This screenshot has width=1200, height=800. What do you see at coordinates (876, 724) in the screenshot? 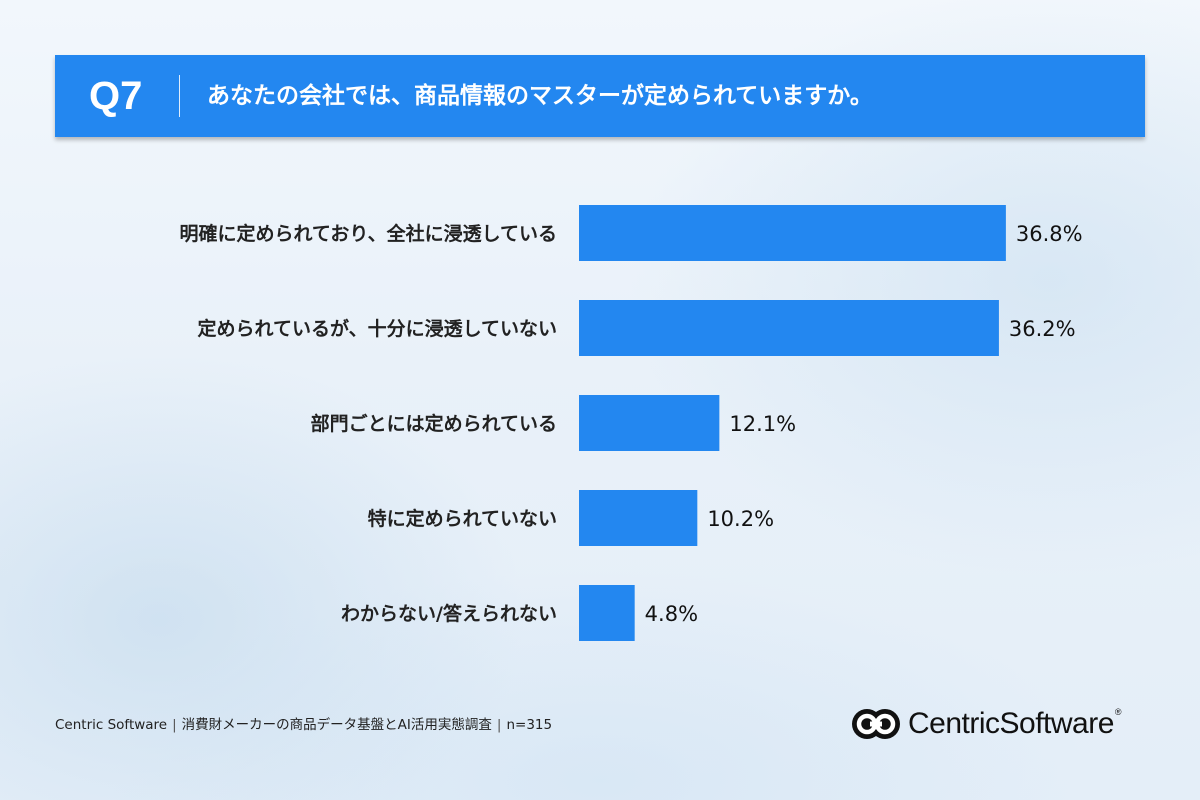
I see `centric-logo-icon` at bounding box center [876, 724].